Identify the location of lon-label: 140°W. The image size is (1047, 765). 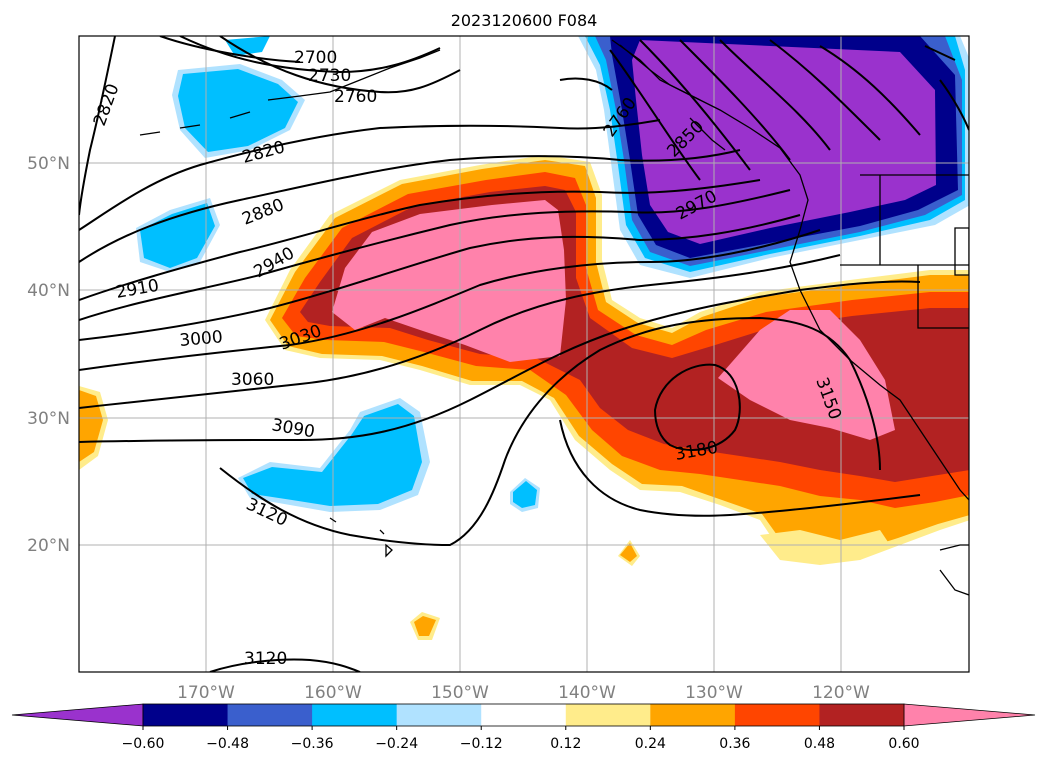
(587, 693).